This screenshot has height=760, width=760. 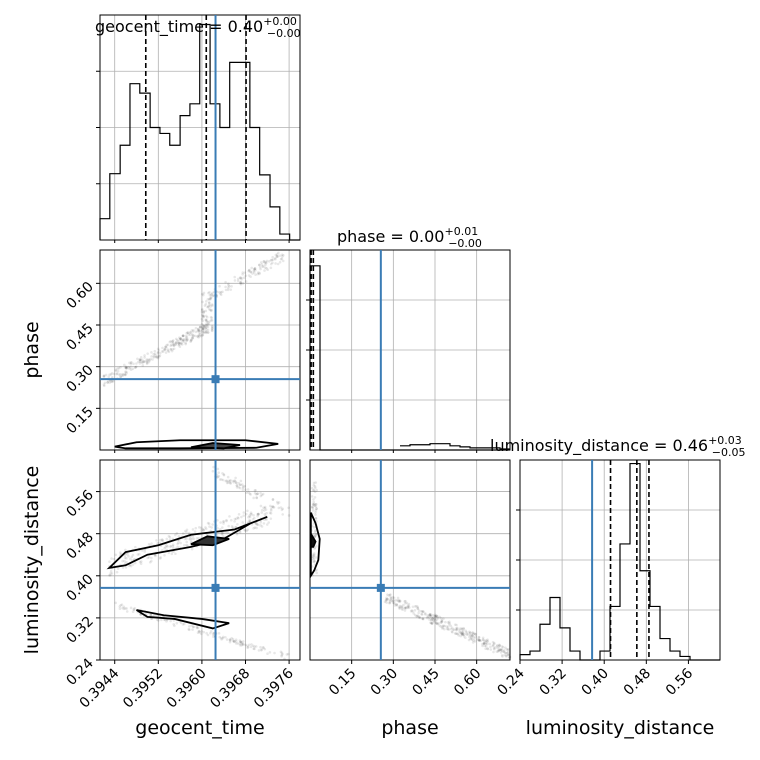 I want to click on histogram-tail, so click(x=455, y=446).